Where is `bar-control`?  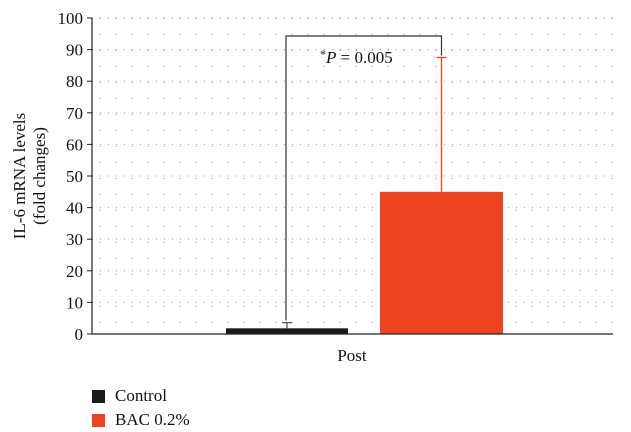 bar-control is located at coordinates (287, 331).